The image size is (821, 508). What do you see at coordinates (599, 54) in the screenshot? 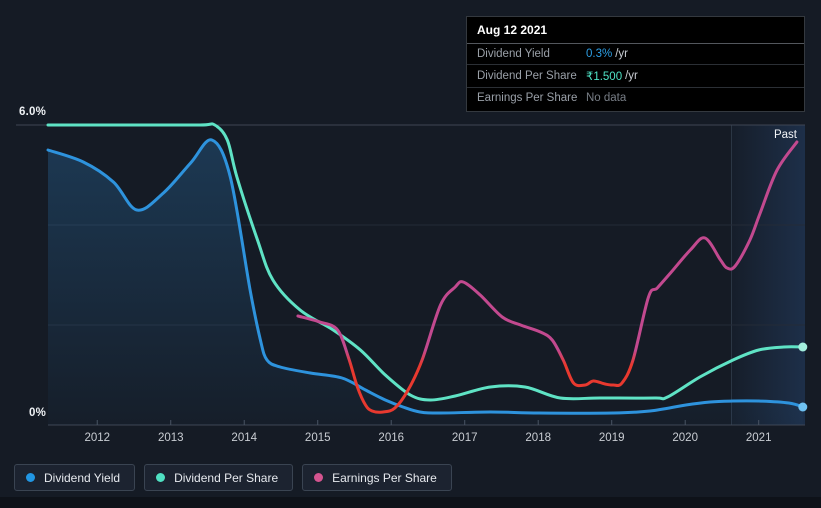
I see `tooltip-value: 0.3%` at bounding box center [599, 54].